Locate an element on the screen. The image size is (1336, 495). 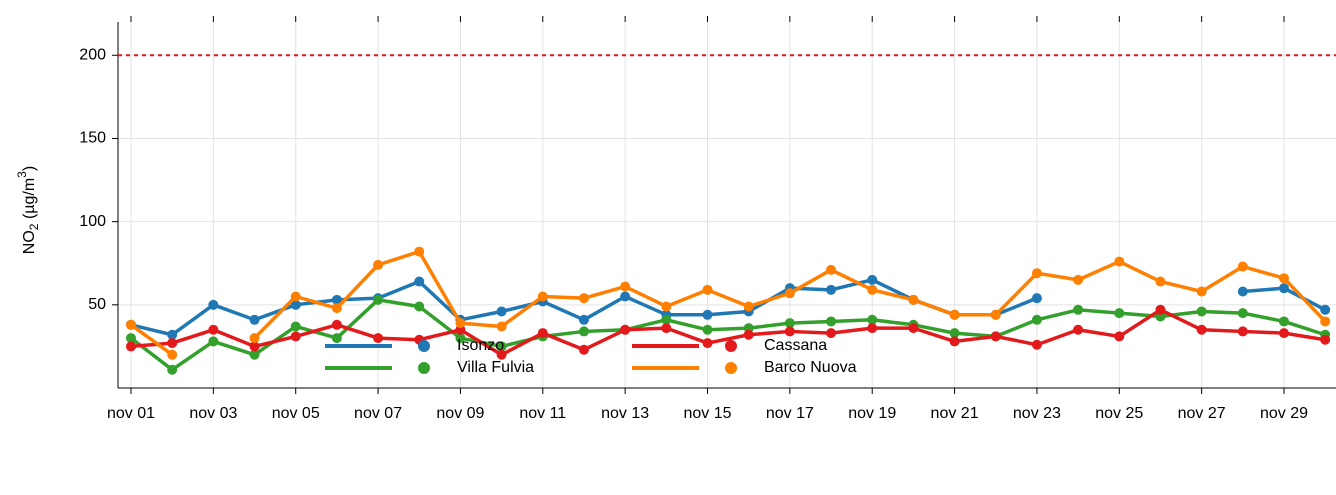
x-tick-label: nov 01 is located at coordinates (131, 413).